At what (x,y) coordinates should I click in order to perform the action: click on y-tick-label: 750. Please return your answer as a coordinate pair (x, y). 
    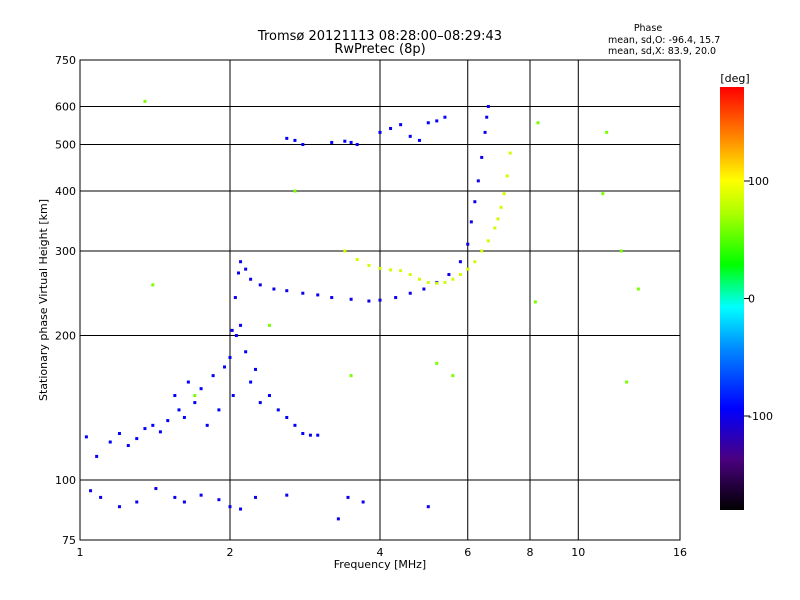
    Looking at the image, I should click on (65, 60).